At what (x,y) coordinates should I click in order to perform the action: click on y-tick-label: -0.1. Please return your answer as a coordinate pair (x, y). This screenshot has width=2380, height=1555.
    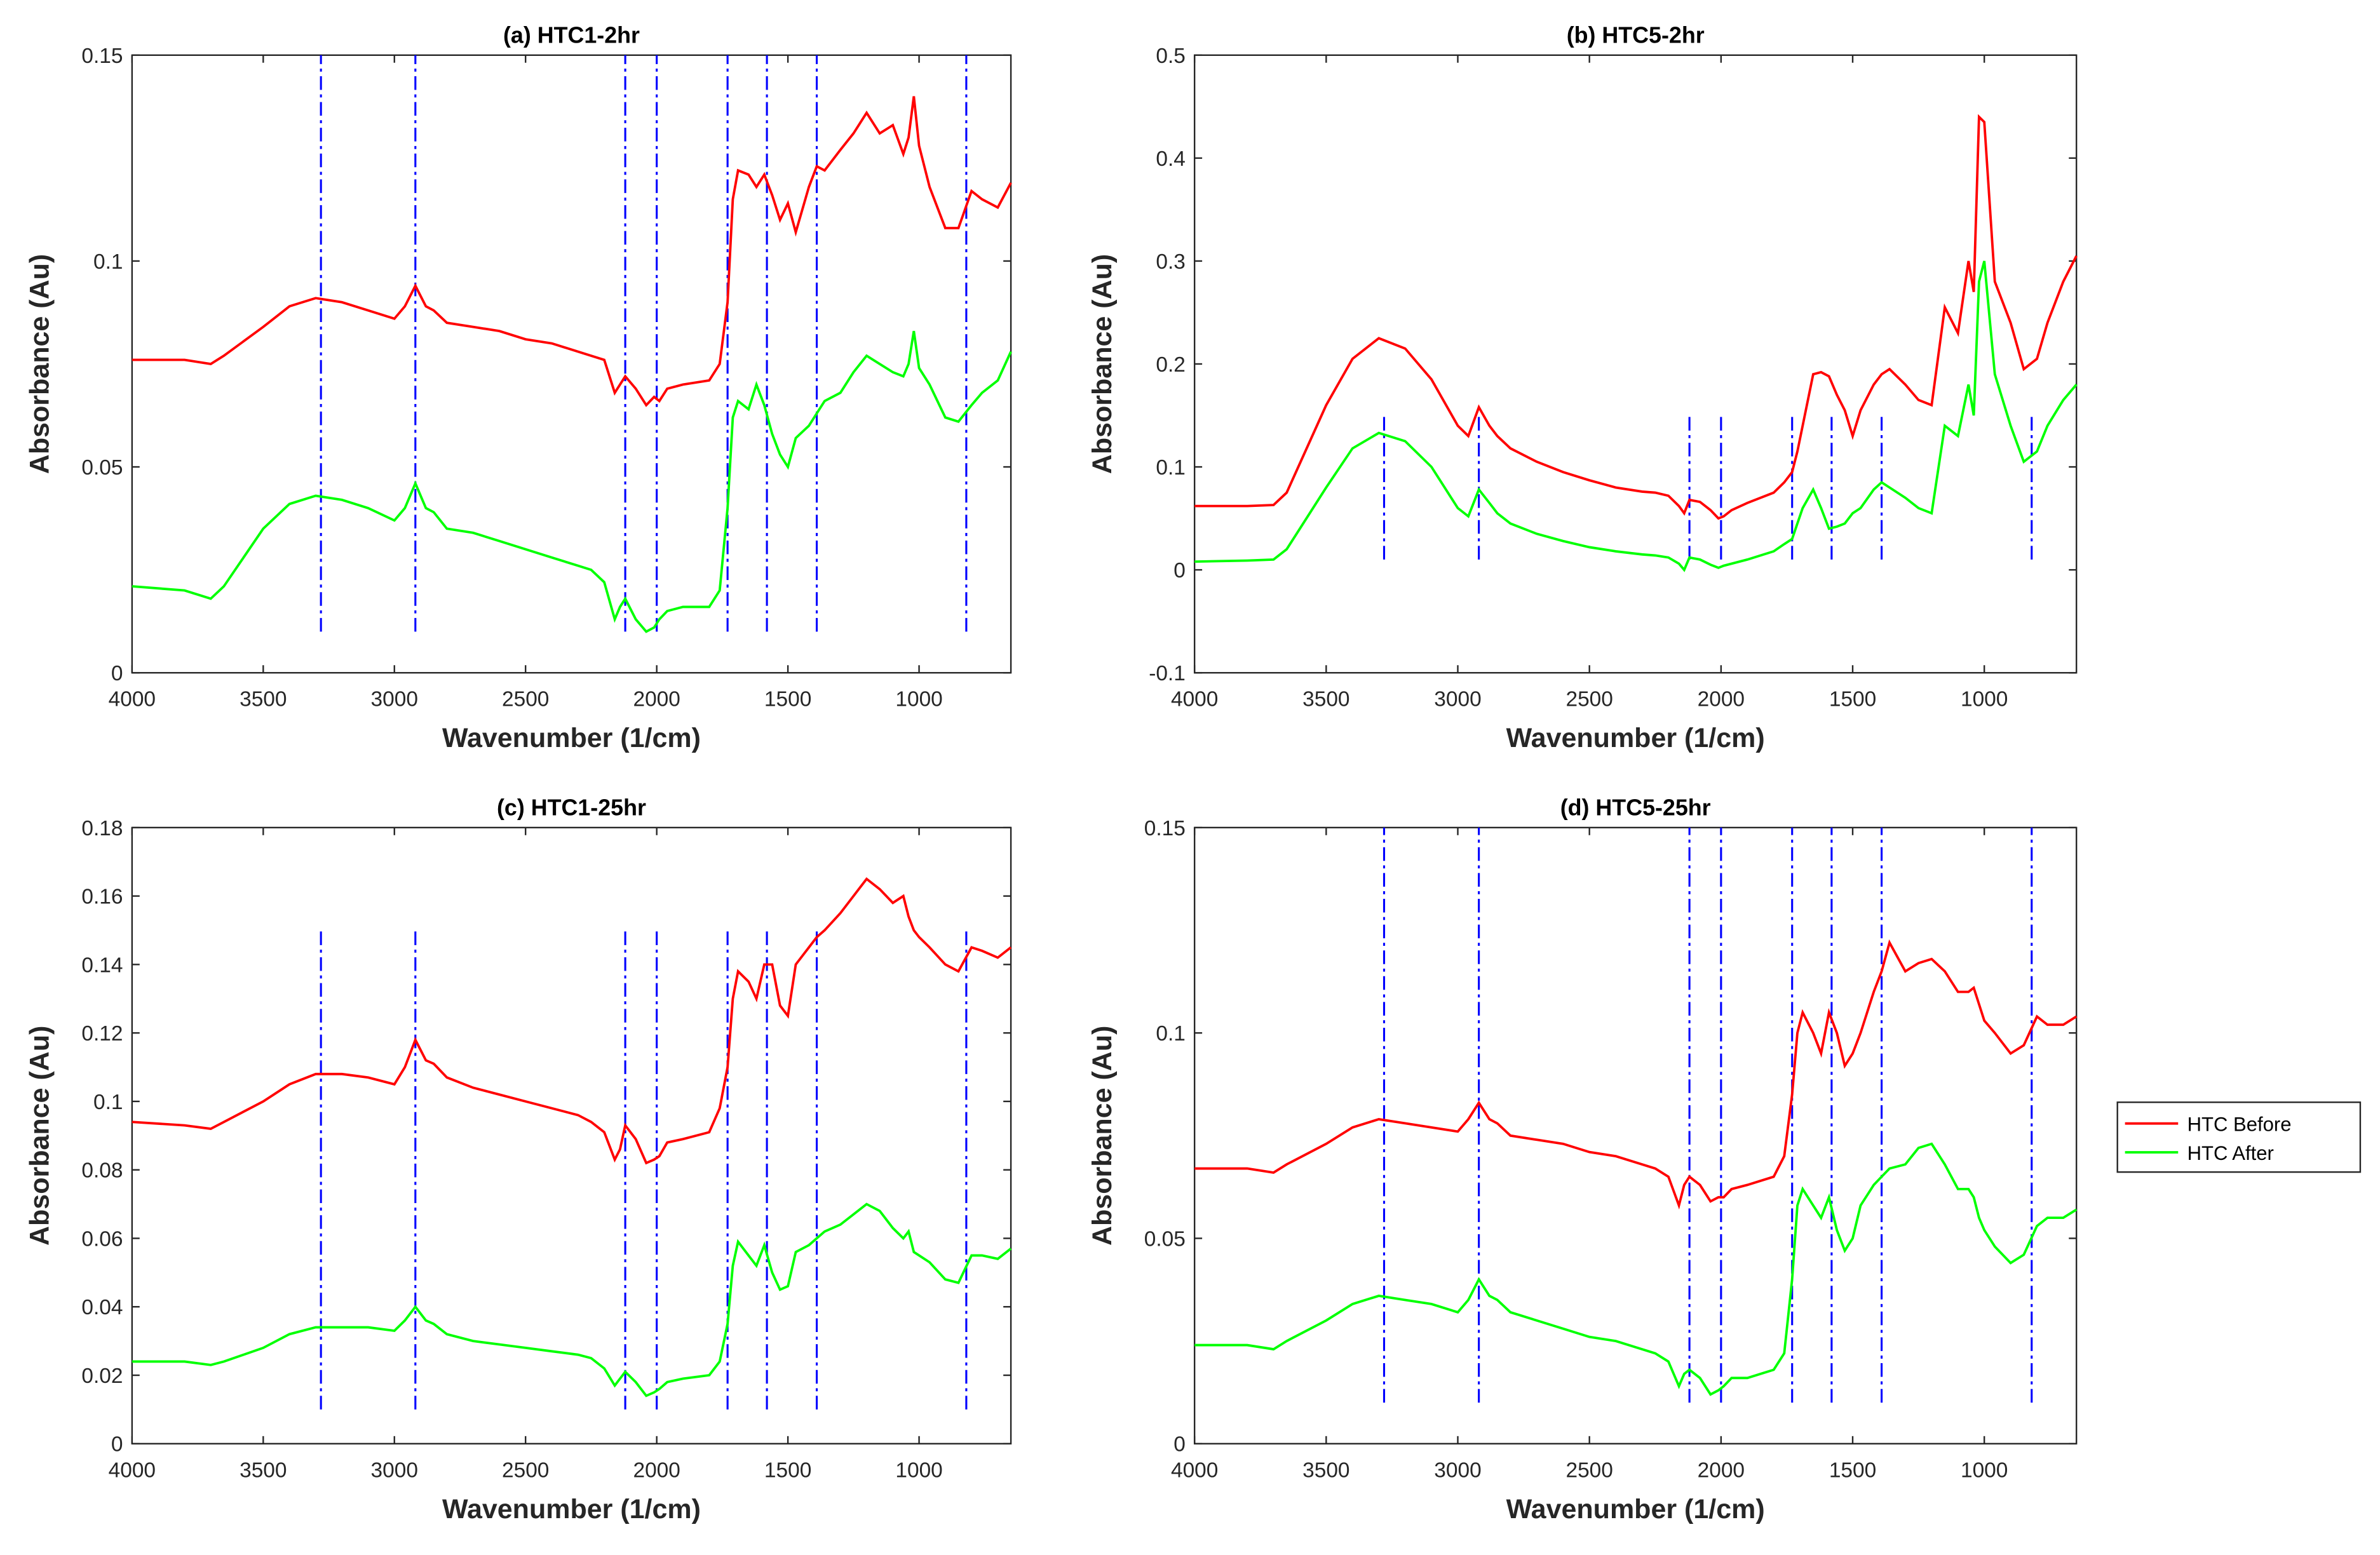
    Looking at the image, I should click on (1167, 673).